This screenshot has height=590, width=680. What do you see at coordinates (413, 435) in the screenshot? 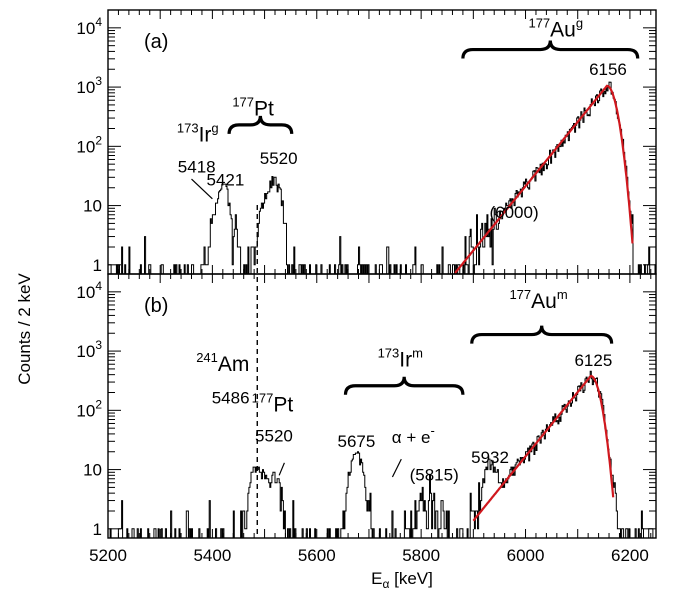
I see `decay-annotation: α + e-` at bounding box center [413, 435].